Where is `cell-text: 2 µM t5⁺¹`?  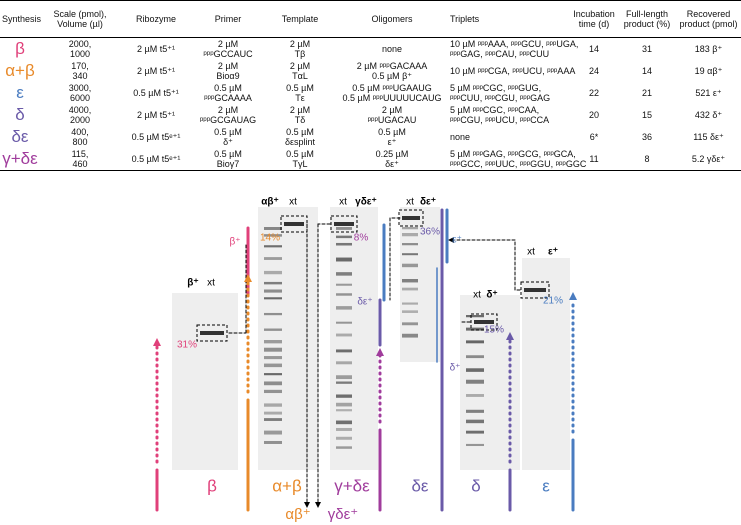
cell-text: 2 µM t5⁺¹ is located at coordinates (156, 71).